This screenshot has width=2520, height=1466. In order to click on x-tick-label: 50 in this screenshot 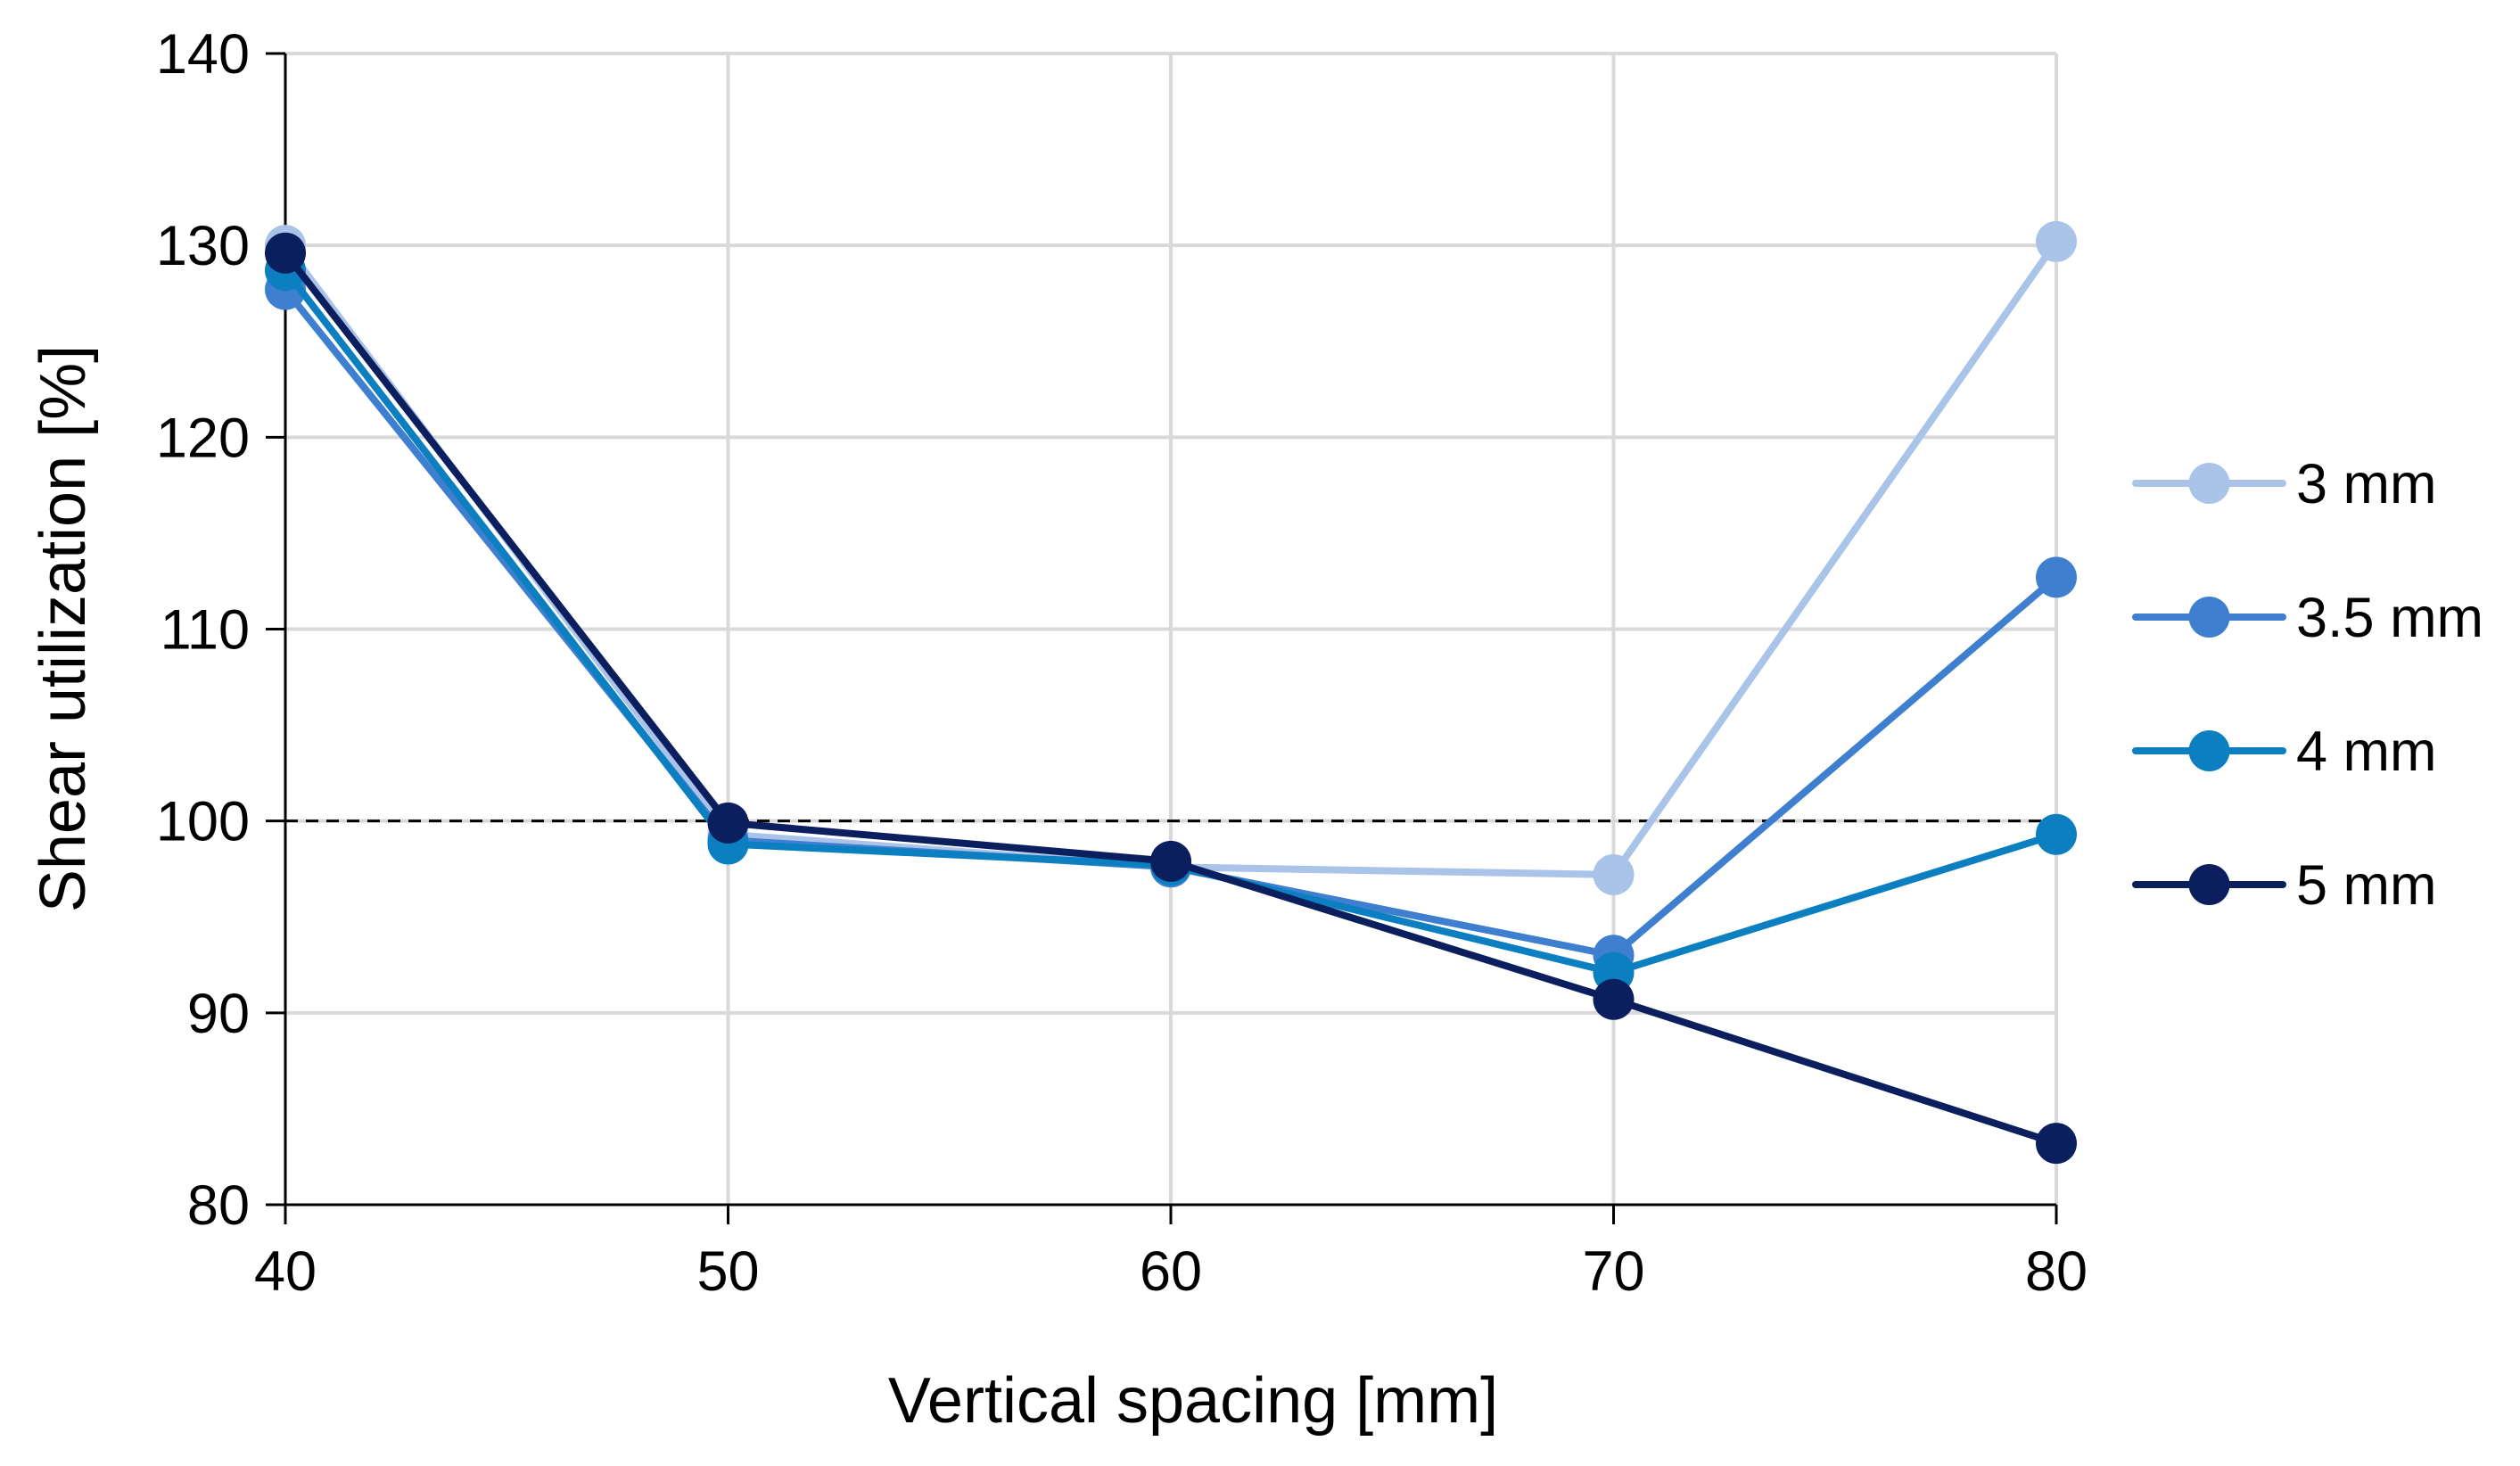, I will do `click(728, 1271)`.